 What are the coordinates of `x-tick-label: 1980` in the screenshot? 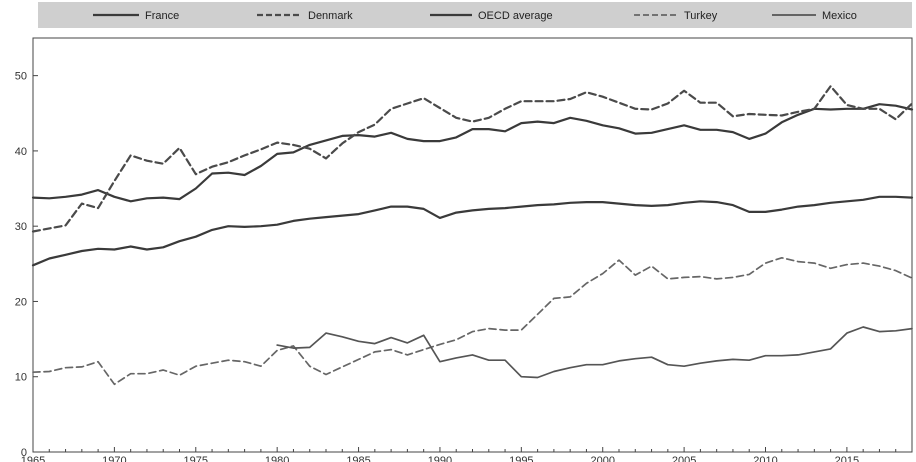 It's located at (277, 458).